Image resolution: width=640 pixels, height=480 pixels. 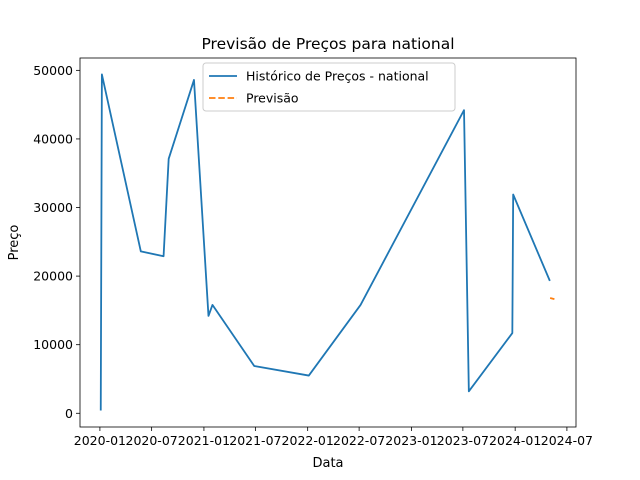 I want to click on x-axis-label: Data, so click(x=327, y=463).